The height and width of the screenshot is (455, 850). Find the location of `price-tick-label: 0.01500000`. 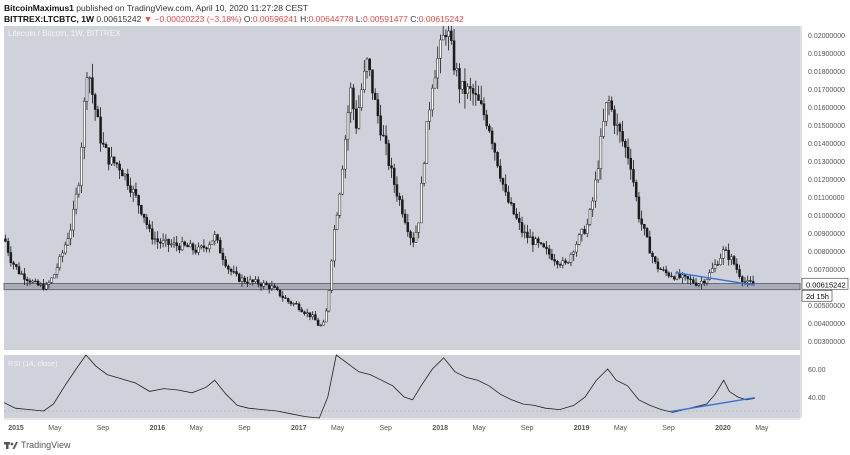

price-tick-label: 0.01500000 is located at coordinates (826, 126).